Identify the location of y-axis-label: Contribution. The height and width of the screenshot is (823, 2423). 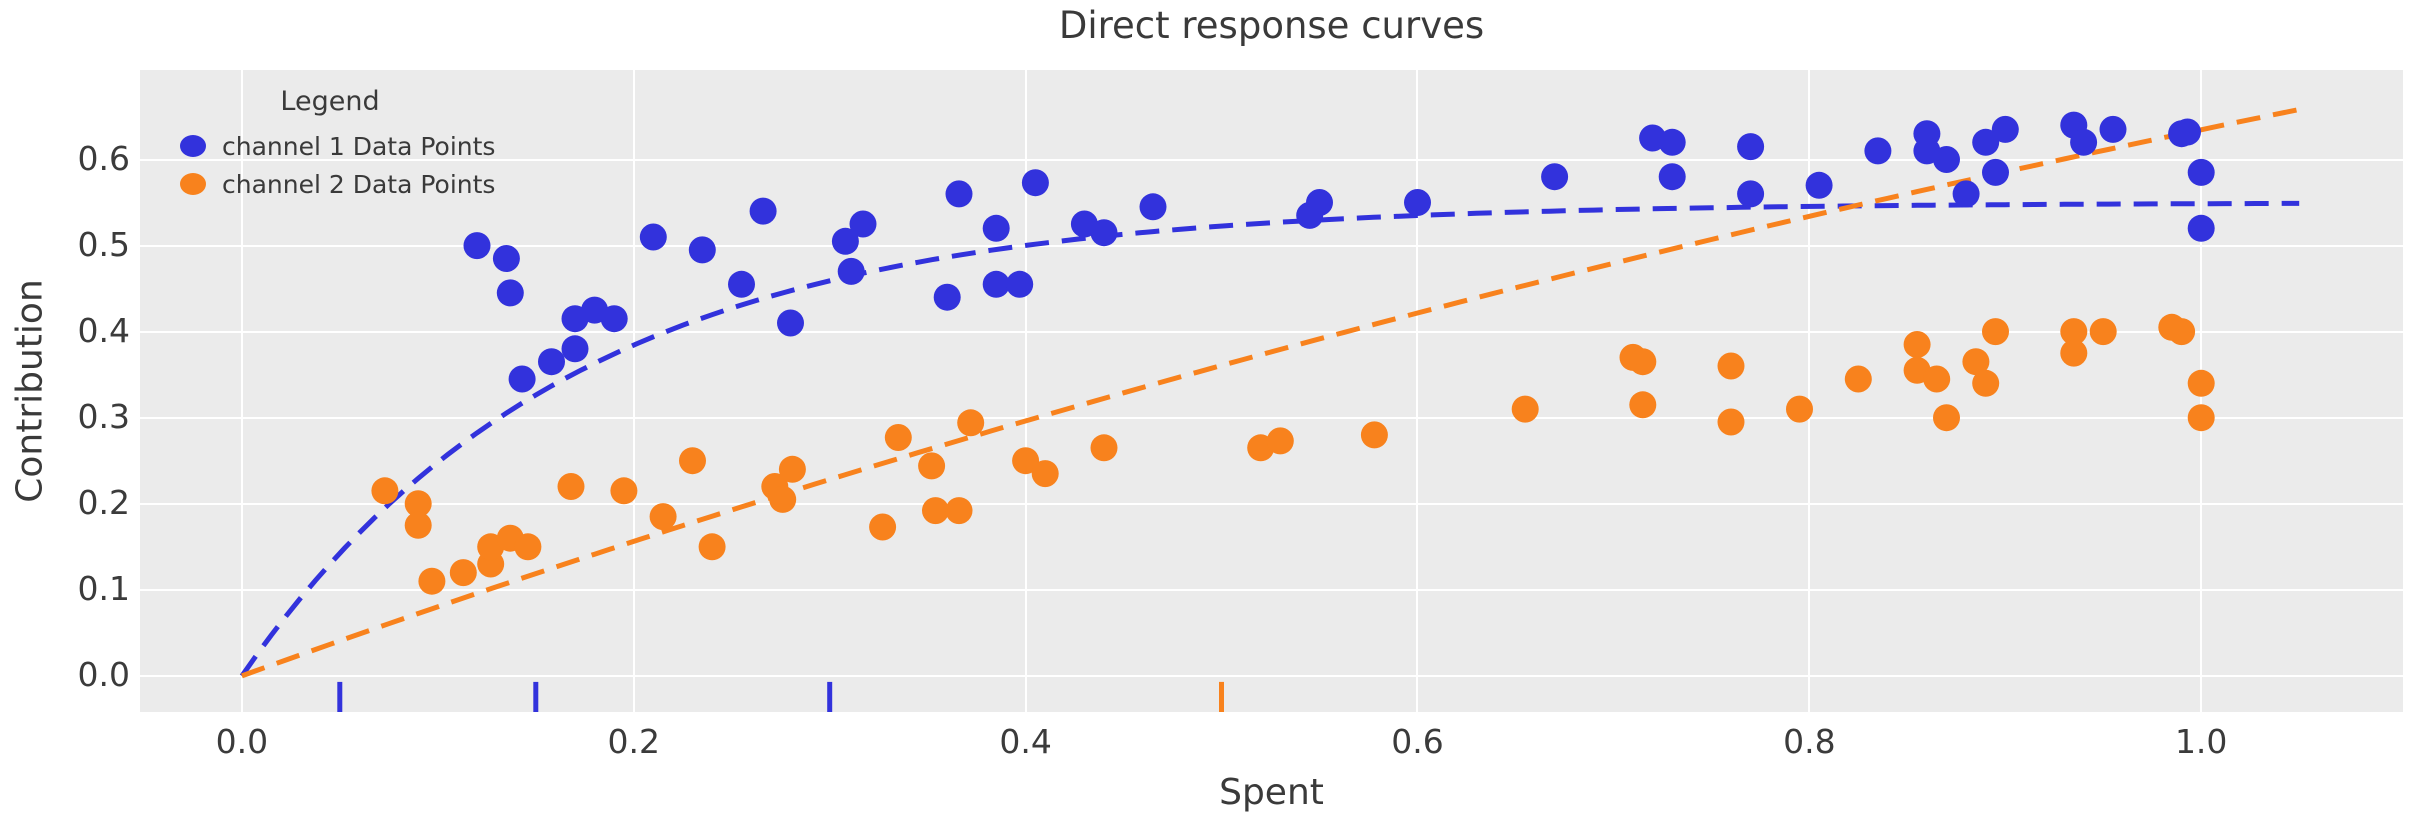
(30, 391).